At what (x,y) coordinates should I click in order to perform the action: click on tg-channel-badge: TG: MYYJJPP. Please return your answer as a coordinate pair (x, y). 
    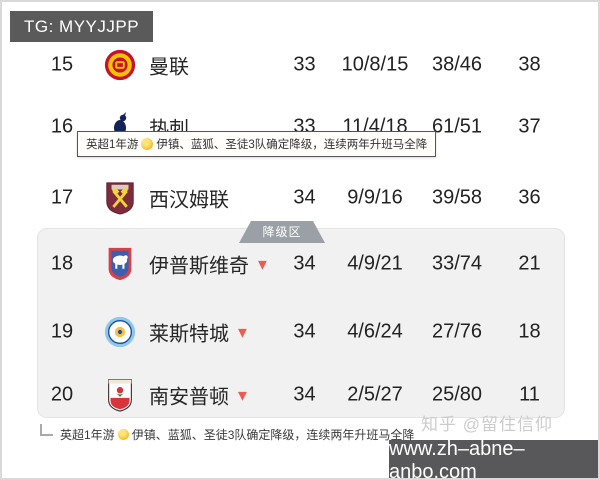
    Looking at the image, I should click on (82, 26).